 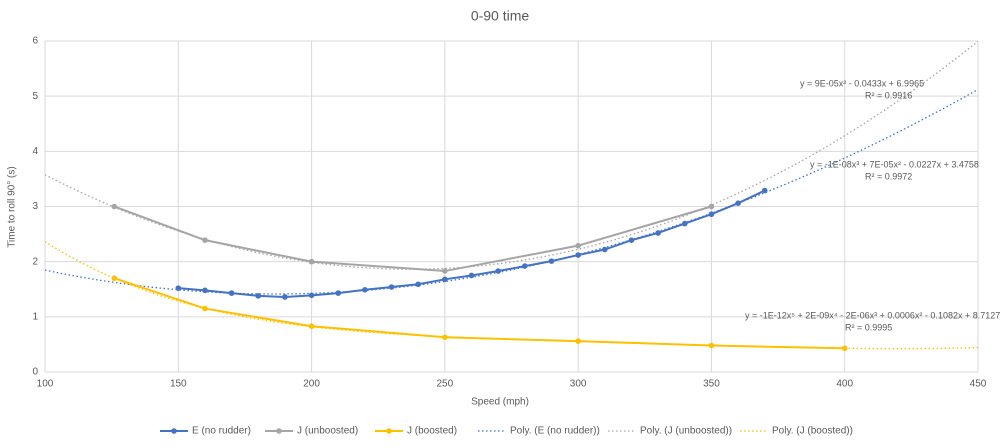 I want to click on y-tick-label: 0, so click(x=35, y=372).